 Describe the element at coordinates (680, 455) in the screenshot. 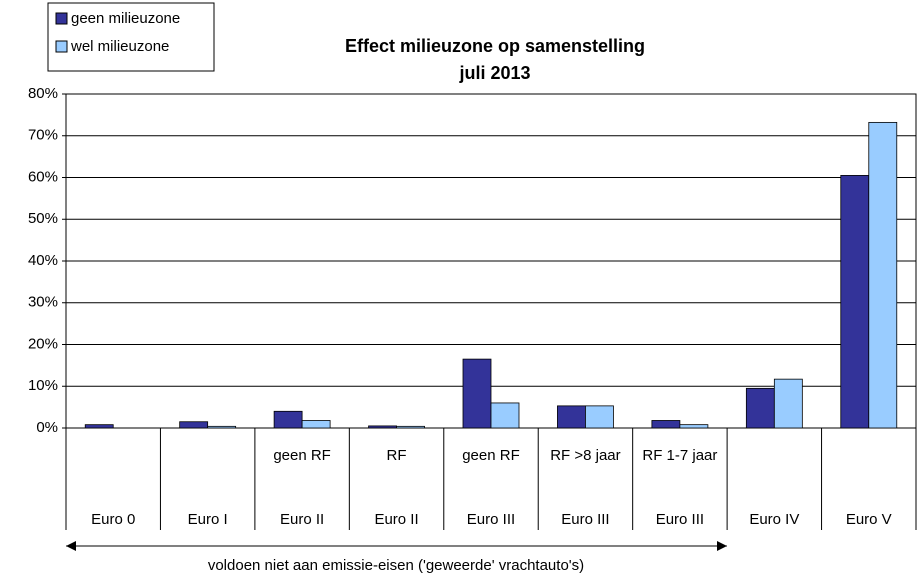

I see `x-subcategory-label: RF 1-7 jaar` at that location.